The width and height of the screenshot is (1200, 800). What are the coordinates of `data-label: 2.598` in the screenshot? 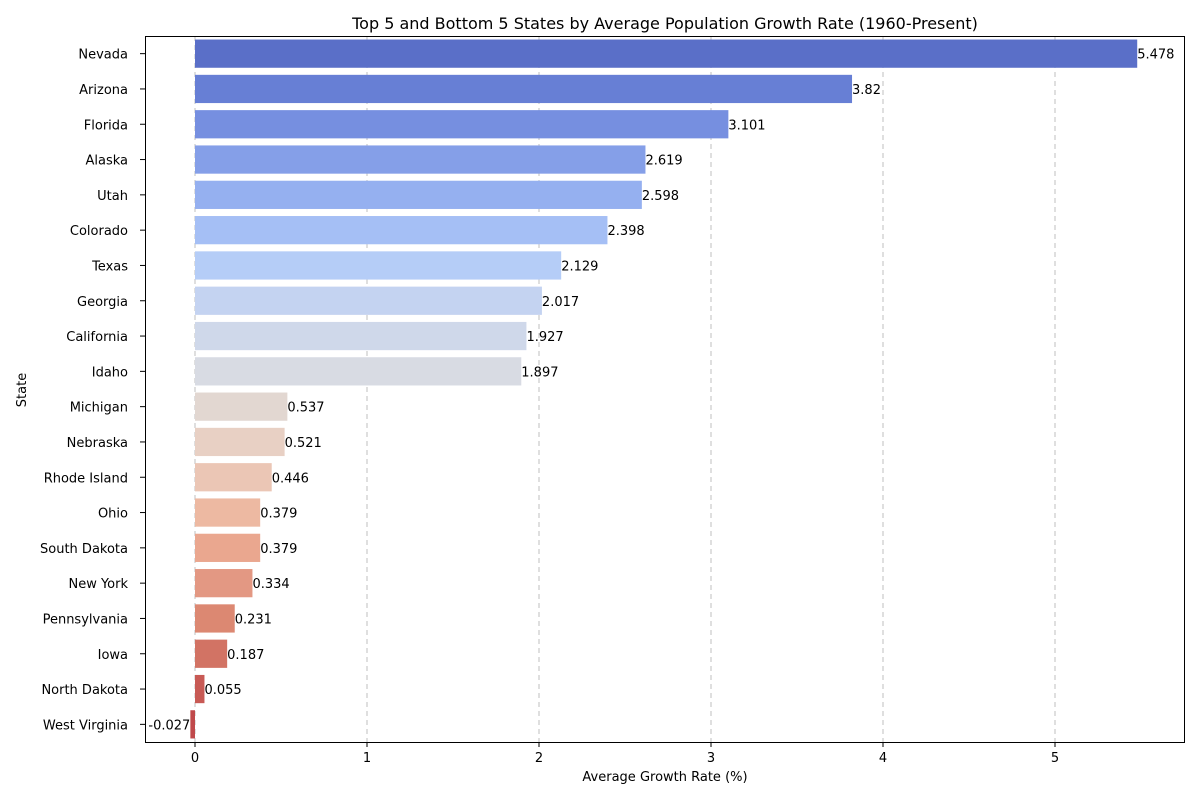 It's located at (660, 196).